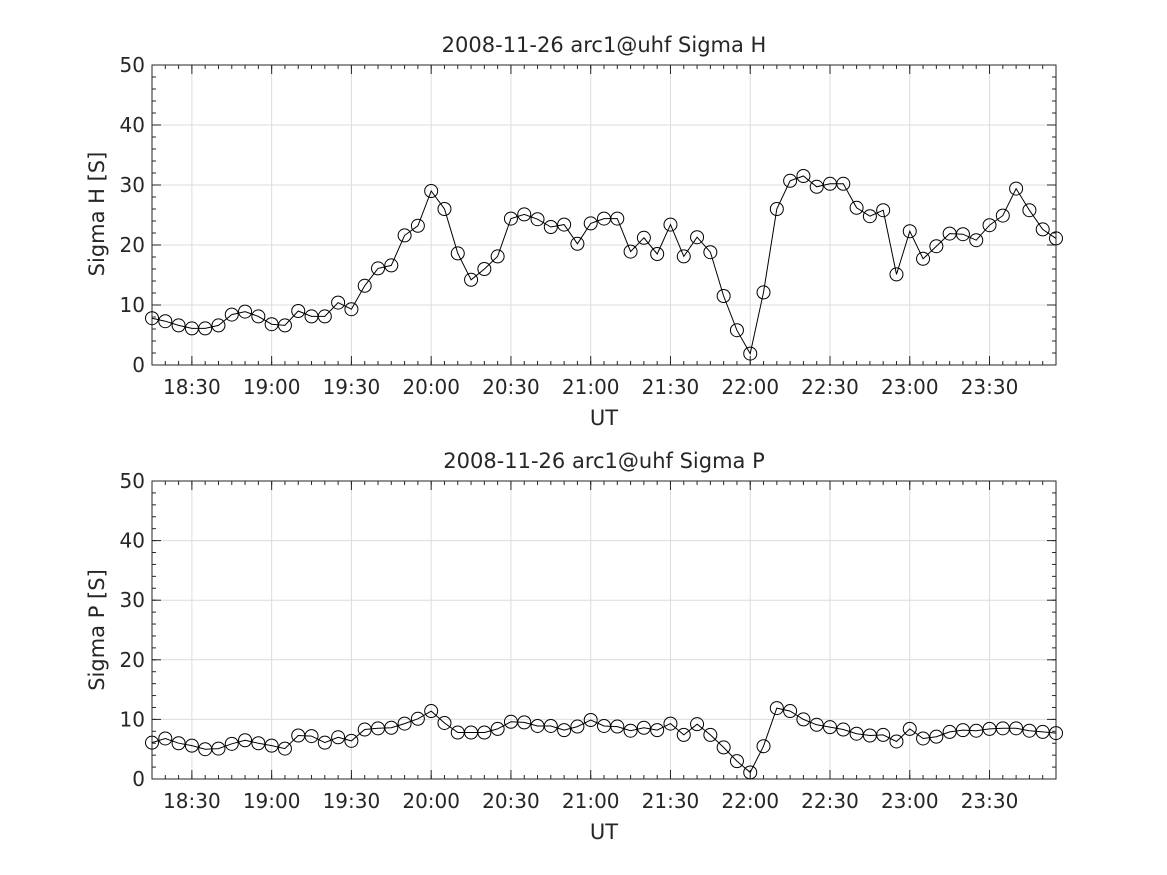  Describe the element at coordinates (431, 801) in the screenshot. I see `sigma-p-x-tick-label: 20:00` at that location.